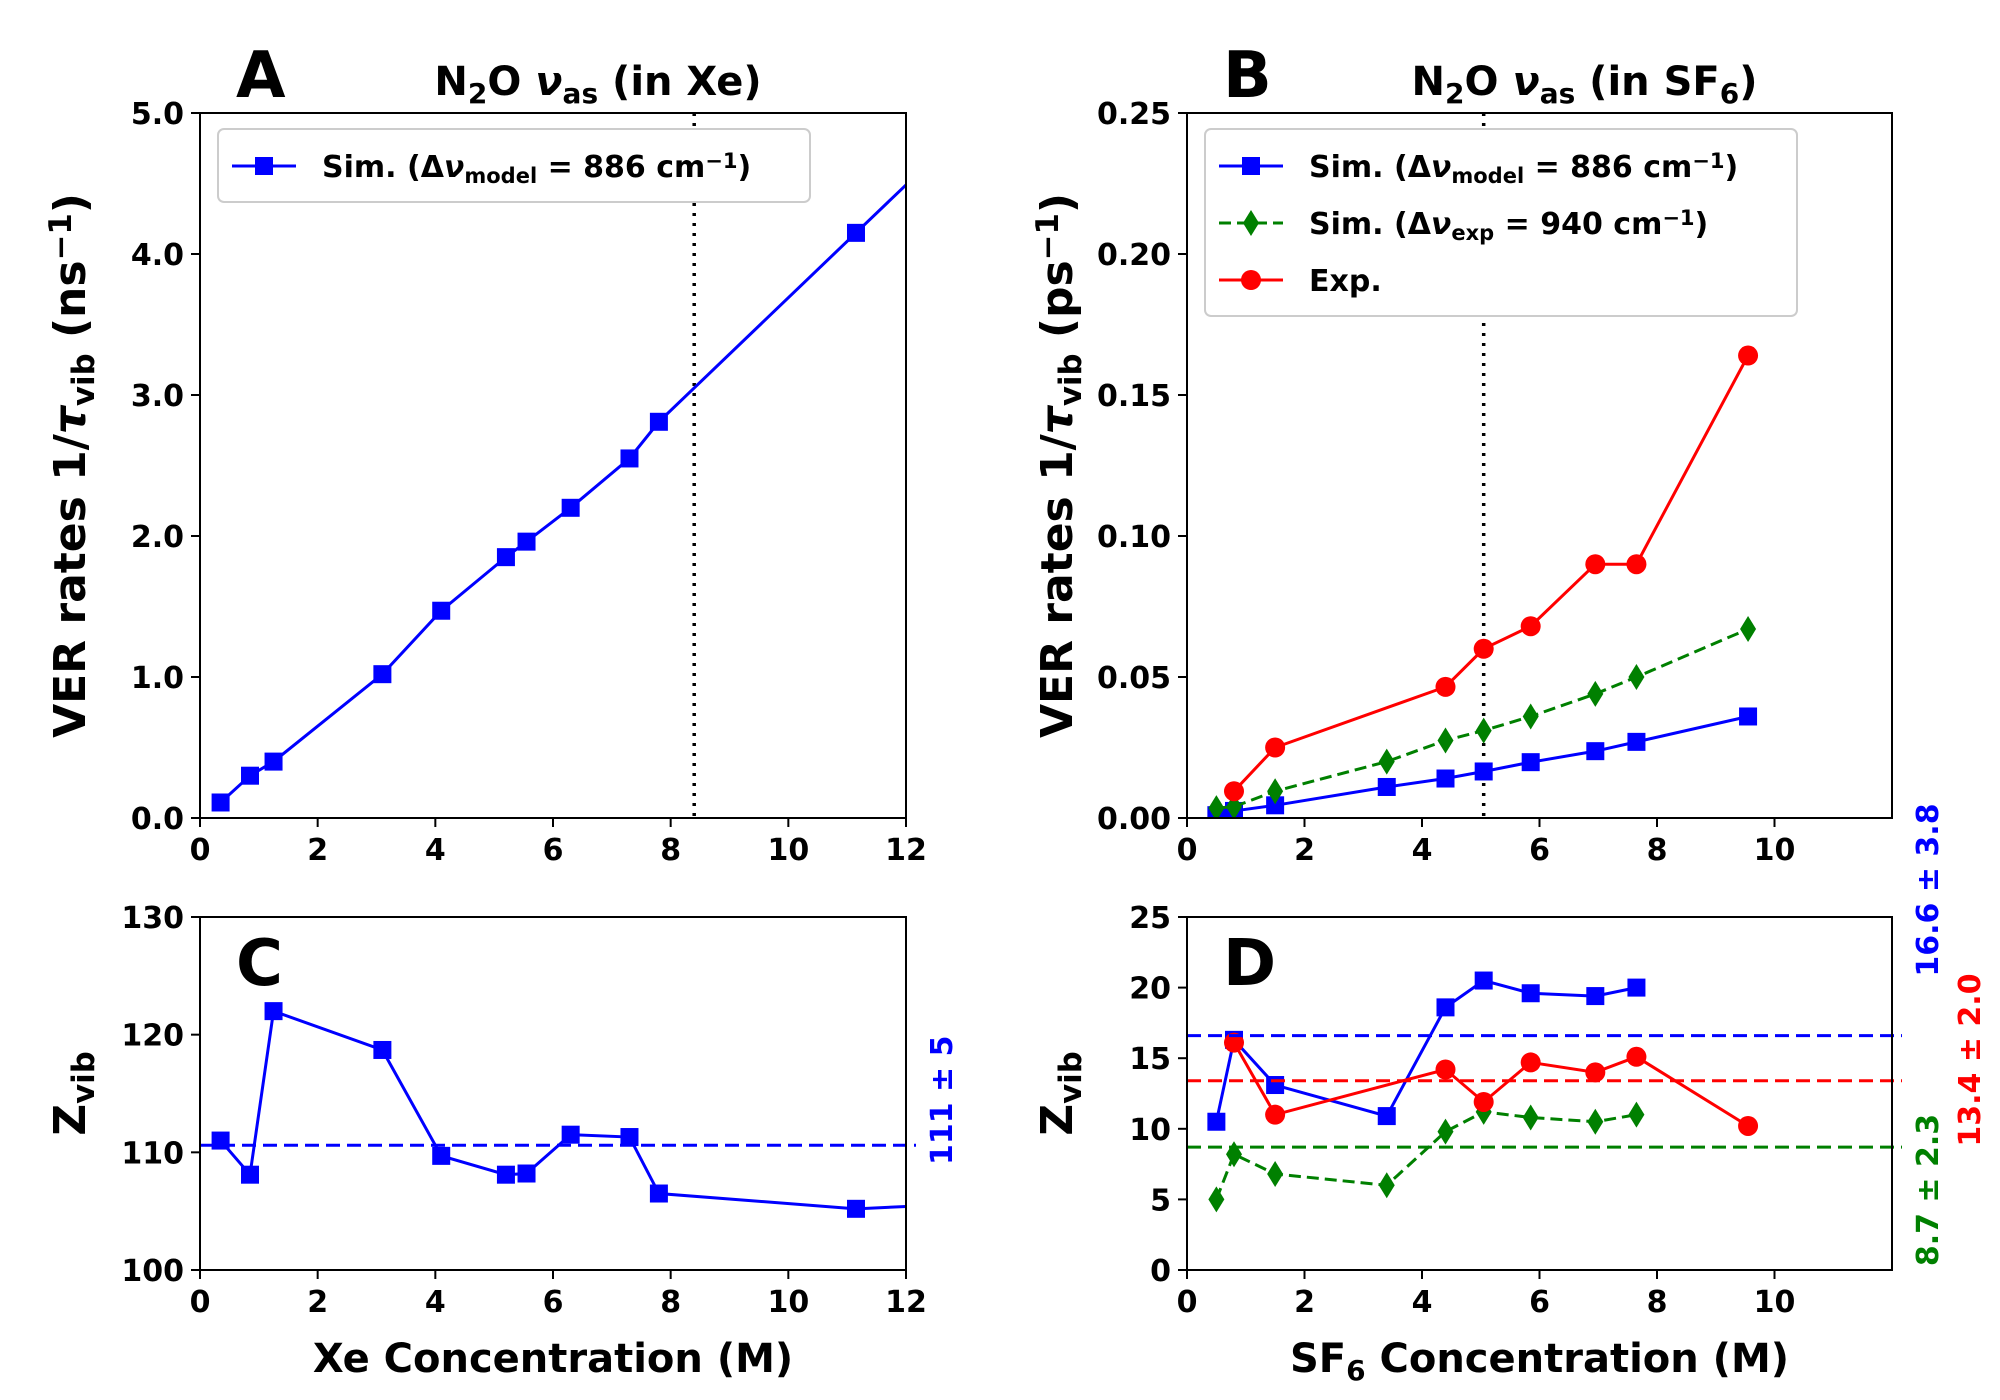 Image resolution: width=2000 pixels, height=1400 pixels. I want to click on plot-area, so click(1483, 465).